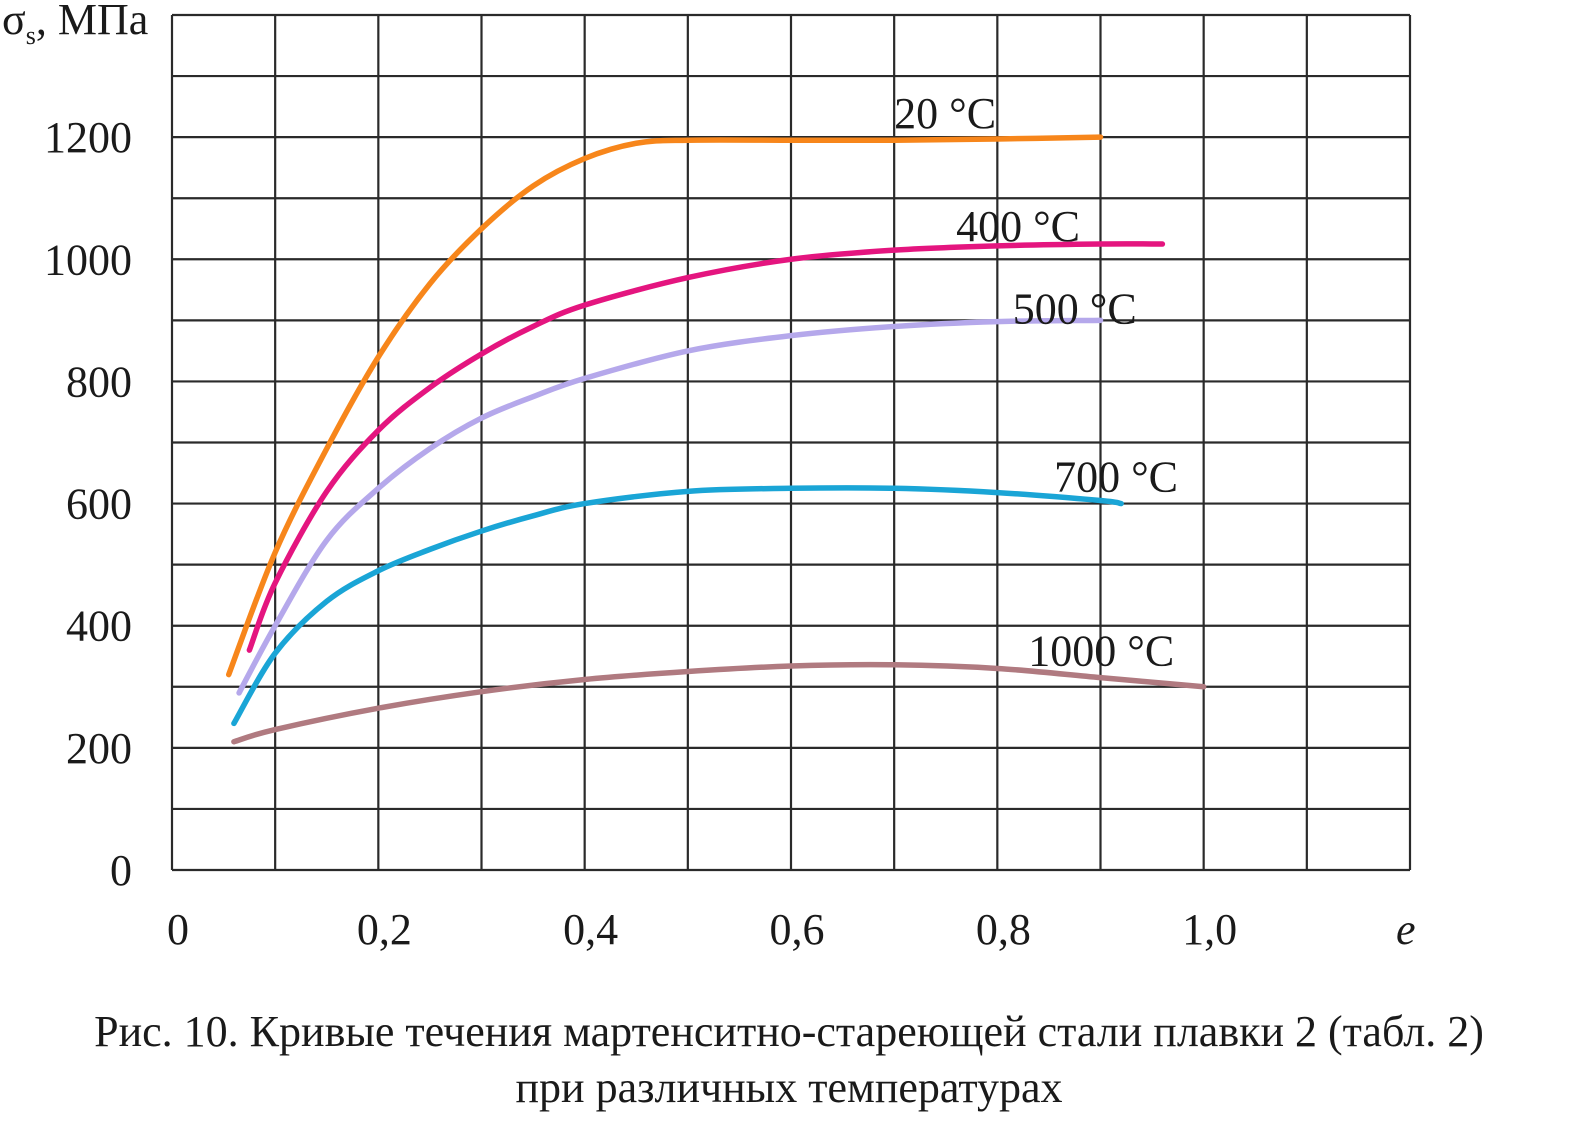 This screenshot has height=1124, width=1578. Describe the element at coordinates (789, 1087) in the screenshot. I see `figure-caption-line-2: при различных температурах` at that location.